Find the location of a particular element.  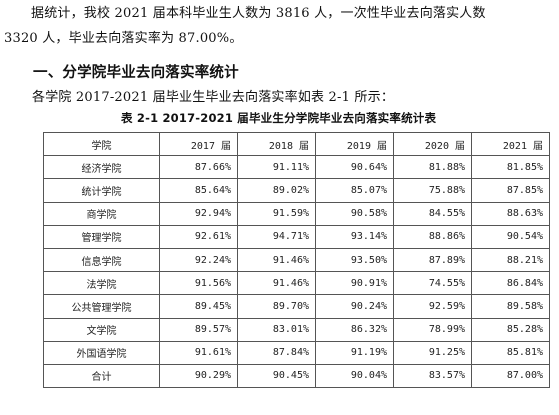

cell-college: 信息学院 is located at coordinates (101, 260).